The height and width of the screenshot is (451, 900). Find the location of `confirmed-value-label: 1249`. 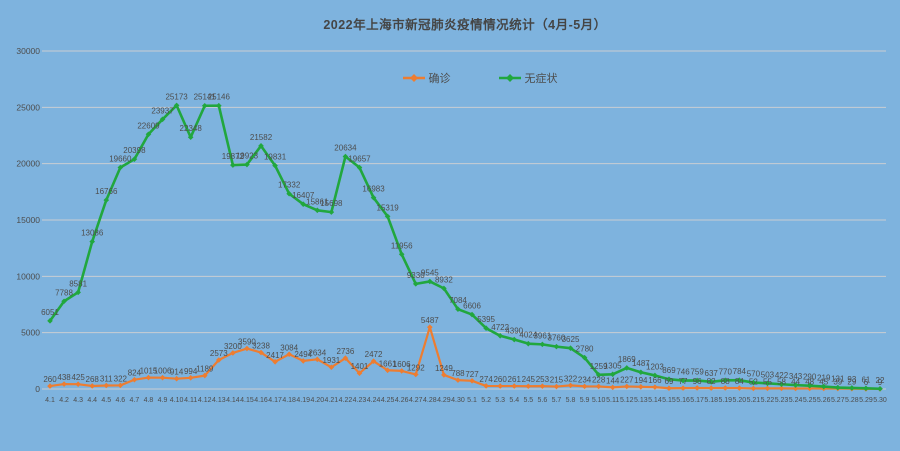

confirmed-value-label: 1249 is located at coordinates (444, 368).